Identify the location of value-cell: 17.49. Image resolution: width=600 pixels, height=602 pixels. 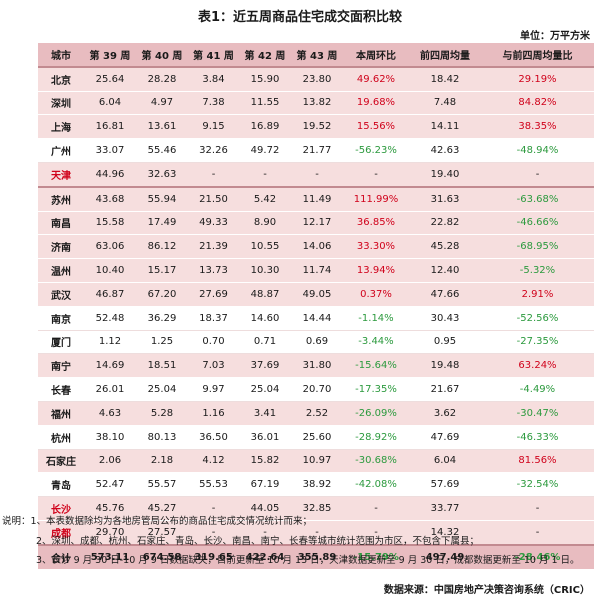
(162, 223).